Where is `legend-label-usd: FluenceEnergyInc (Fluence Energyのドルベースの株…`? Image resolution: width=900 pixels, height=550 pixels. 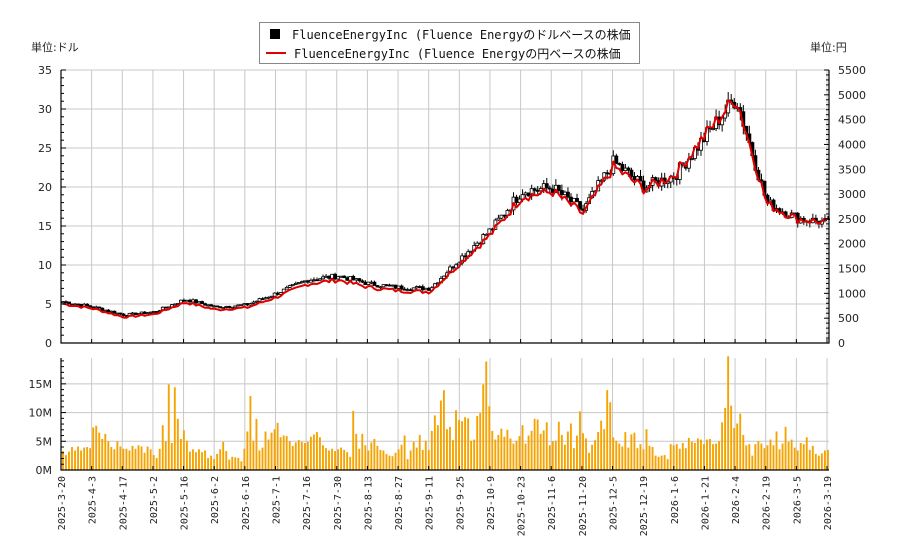 legend-label-usd: FluenceEnergyInc (Fluence Energyのドルベースの株… is located at coordinates (461, 34).